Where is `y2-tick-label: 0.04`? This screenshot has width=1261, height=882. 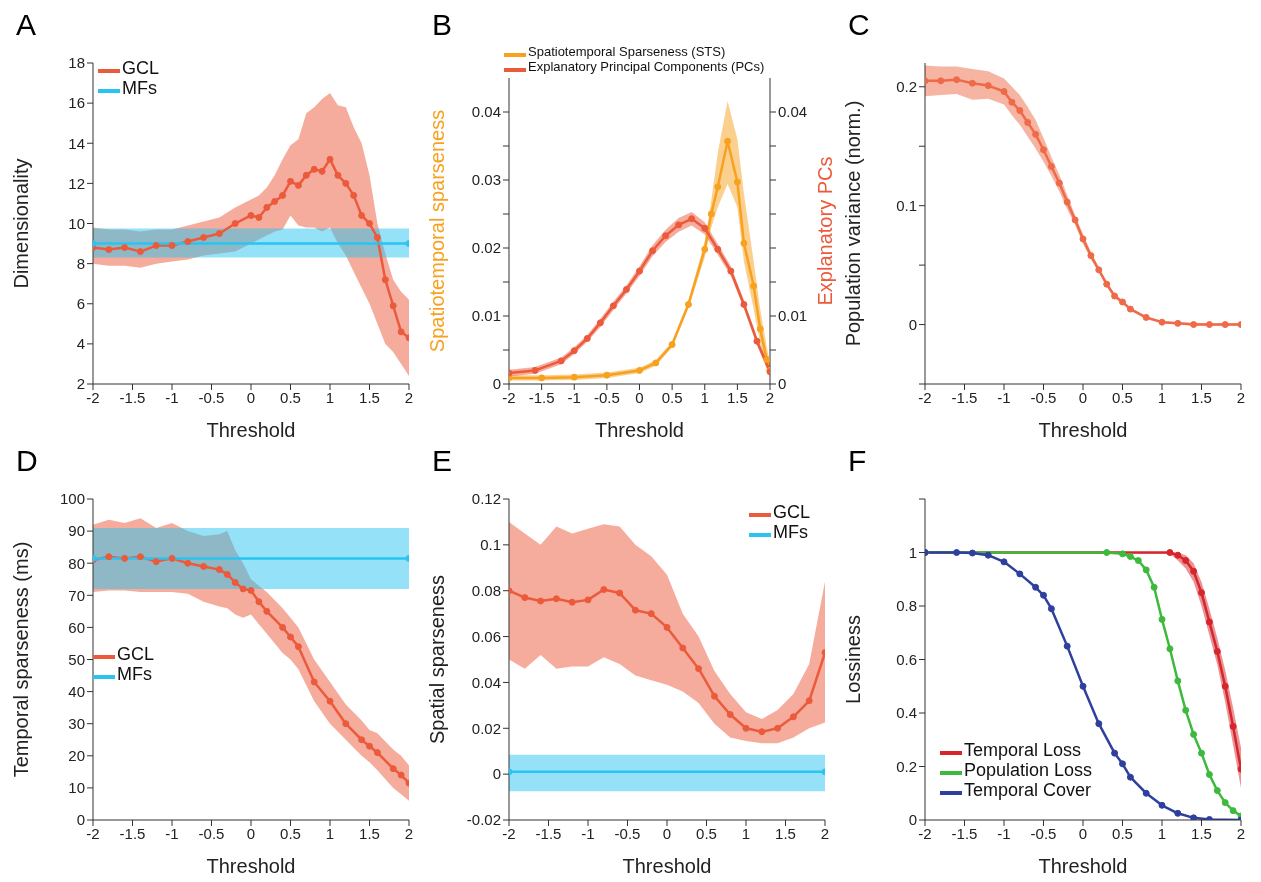
y2-tick-label: 0.04 is located at coordinates (793, 112).